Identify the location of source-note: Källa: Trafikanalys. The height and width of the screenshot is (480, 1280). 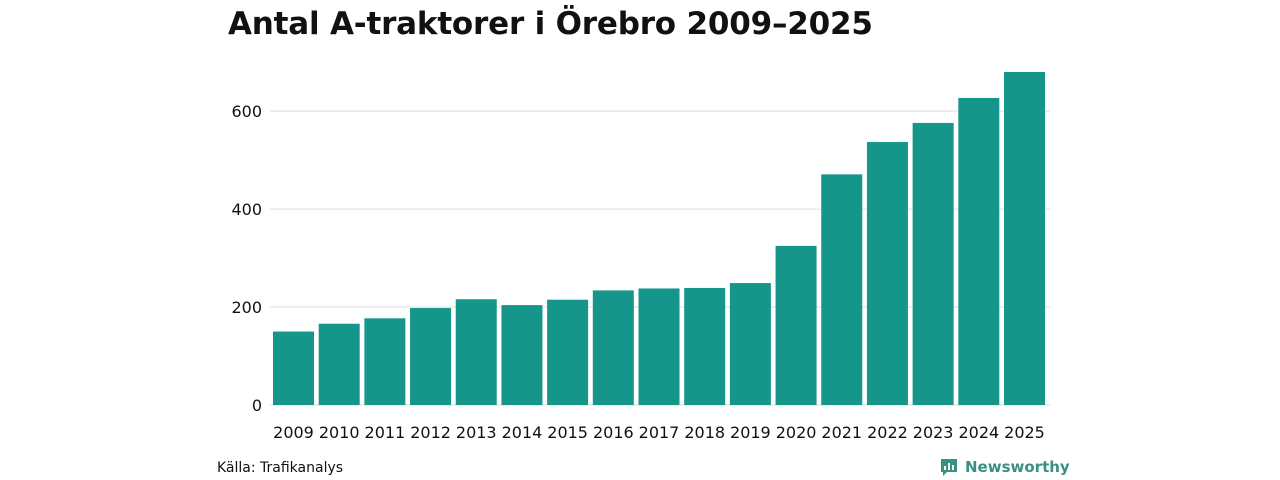
(280, 468).